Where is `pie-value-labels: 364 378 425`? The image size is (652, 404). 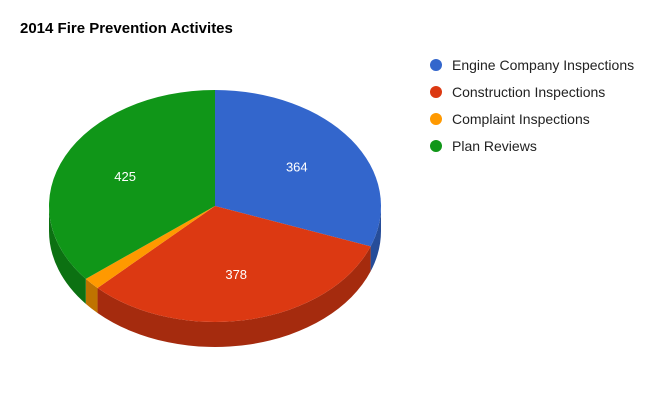
pie-value-labels: 364 378 425 is located at coordinates (210, 220).